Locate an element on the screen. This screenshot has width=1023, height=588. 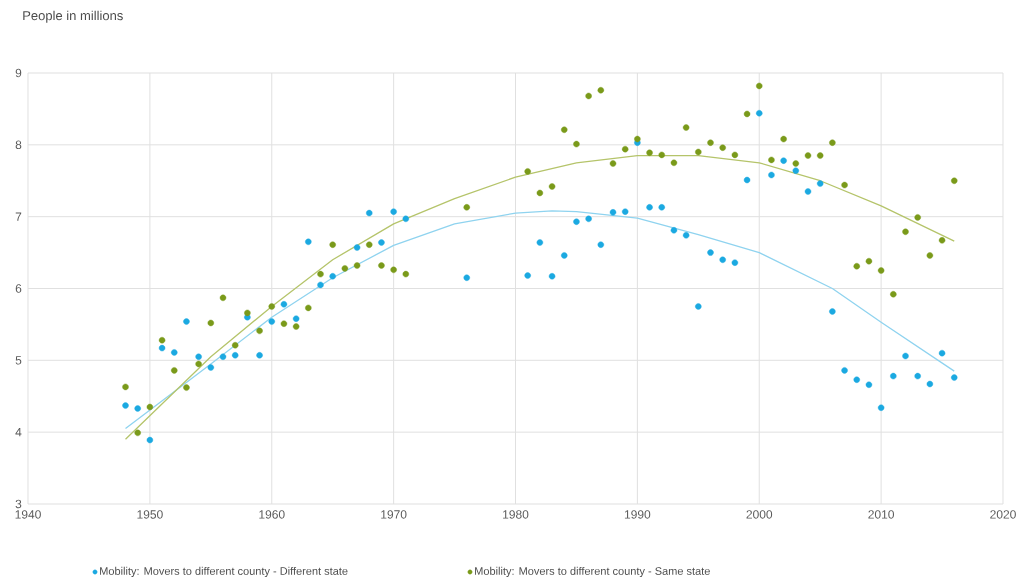
y-tick-label: 5 is located at coordinates (18, 360).